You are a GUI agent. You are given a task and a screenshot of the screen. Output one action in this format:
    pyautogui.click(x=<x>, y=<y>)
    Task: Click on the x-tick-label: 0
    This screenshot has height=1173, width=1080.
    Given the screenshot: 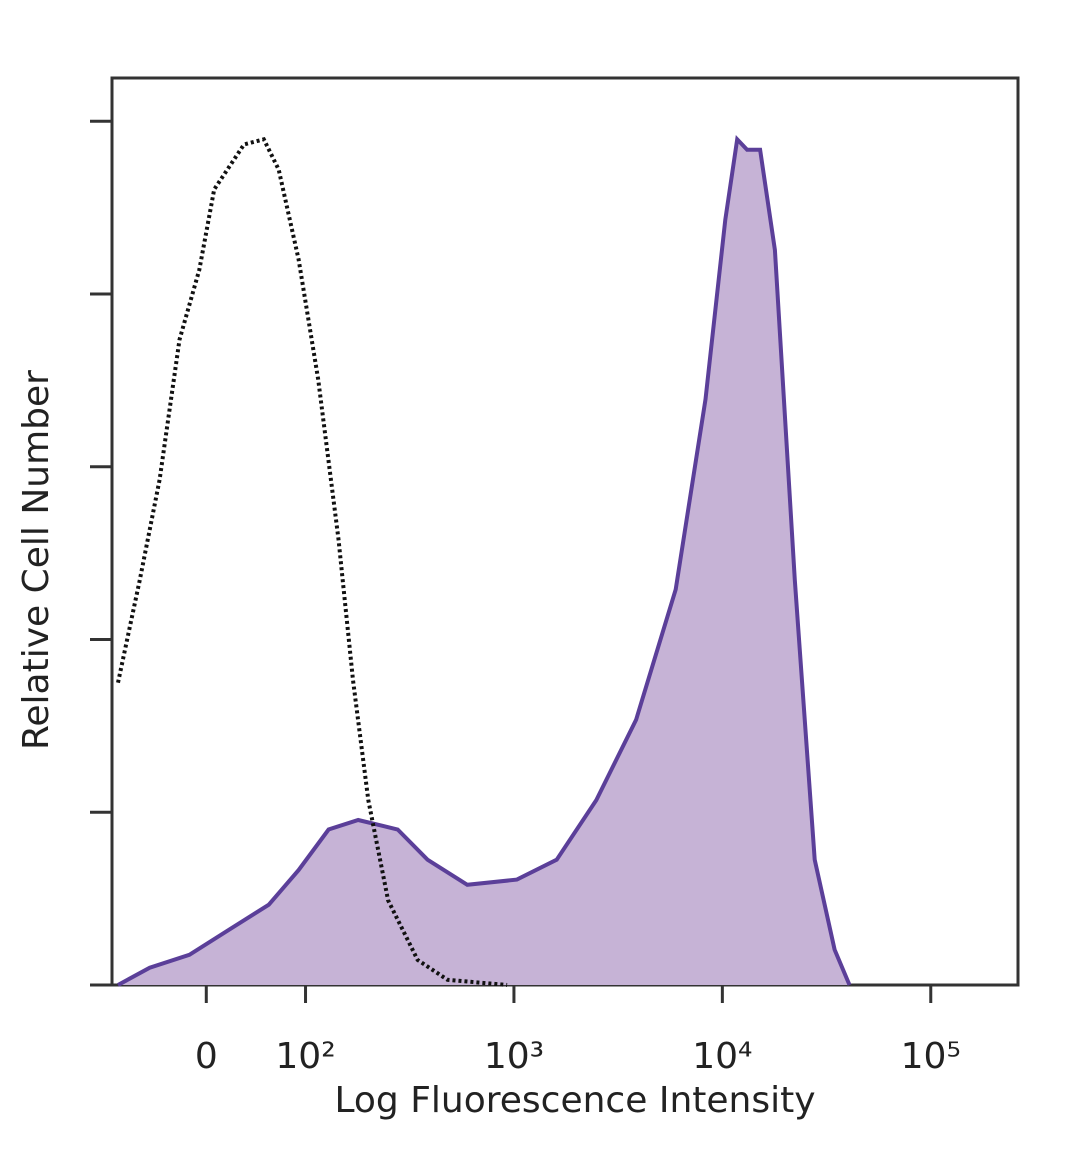 What is the action you would take?
    pyautogui.click(x=206, y=1056)
    